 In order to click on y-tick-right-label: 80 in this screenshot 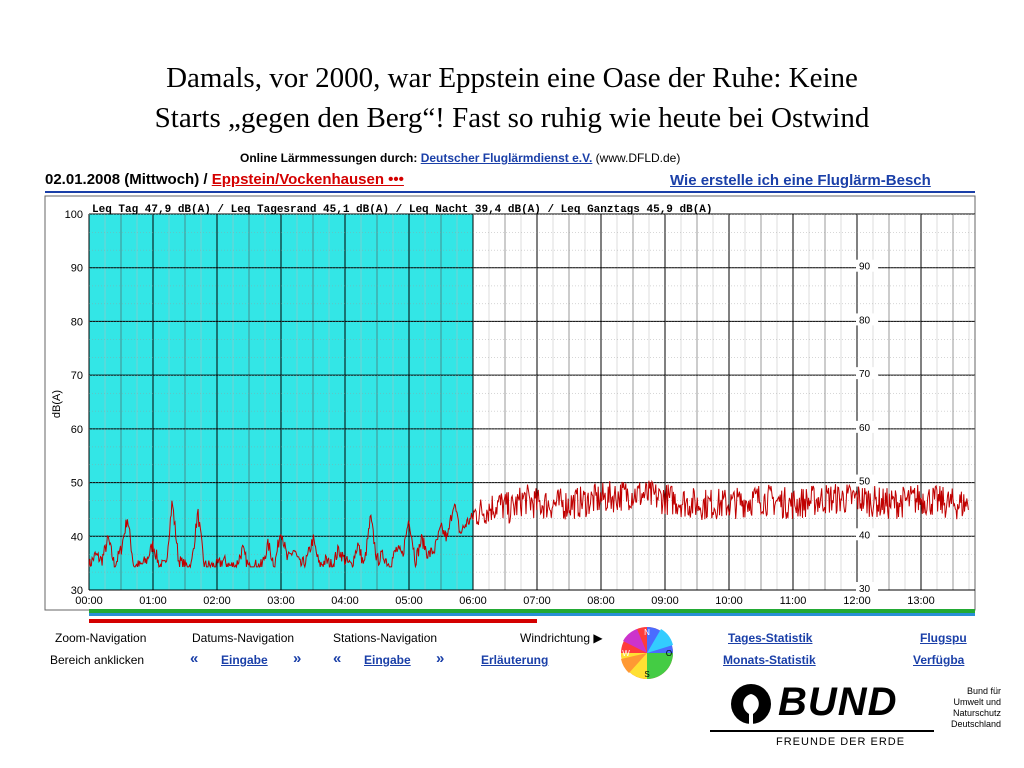, I will do `click(865, 320)`.